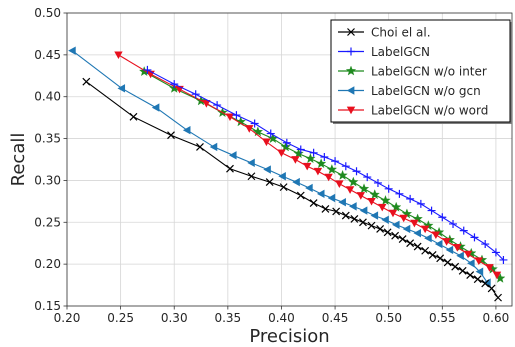  Describe the element at coordinates (18, 160) in the screenshot. I see `y-axis-label: Recall` at that location.